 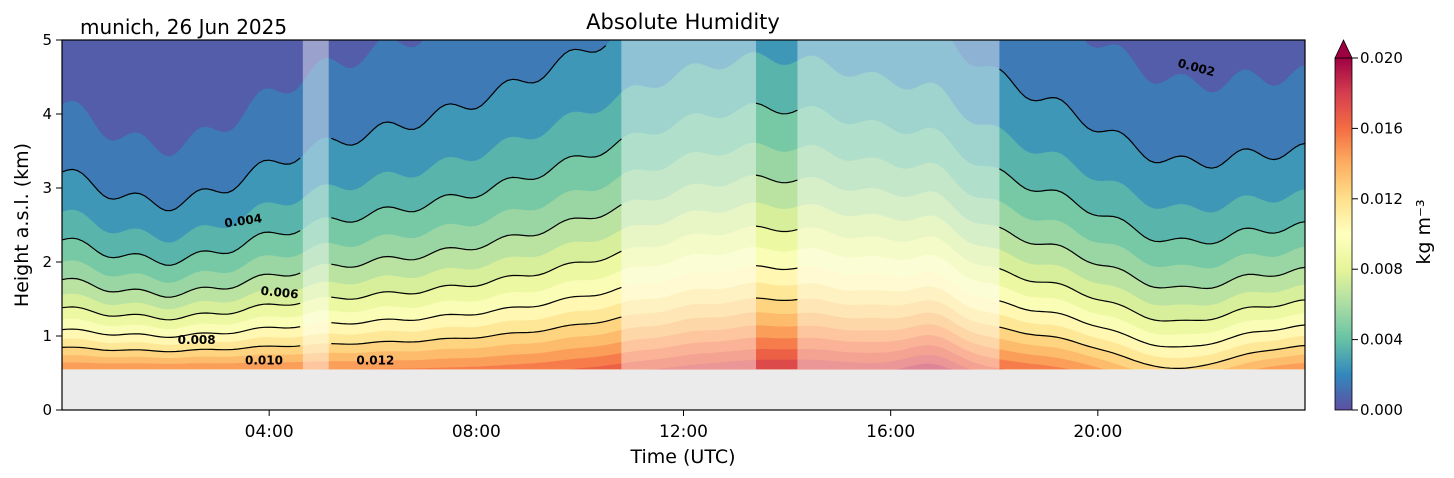 What do you see at coordinates (47, 40) in the screenshot?
I see `y-tick-label: 5` at bounding box center [47, 40].